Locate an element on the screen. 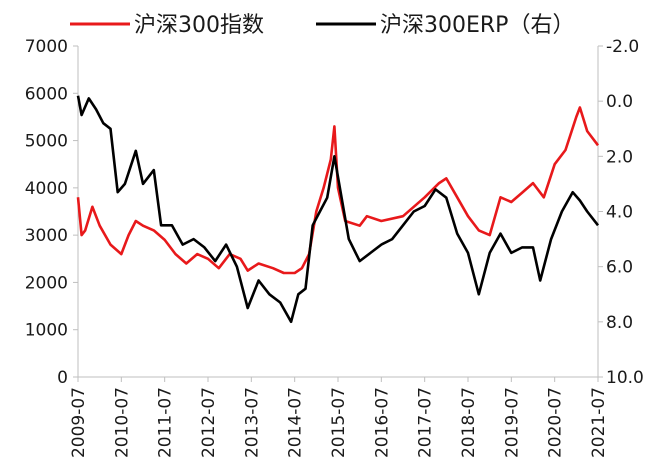 This screenshot has width=671, height=476. x-tick-label: 2019-07 is located at coordinates (512, 422).